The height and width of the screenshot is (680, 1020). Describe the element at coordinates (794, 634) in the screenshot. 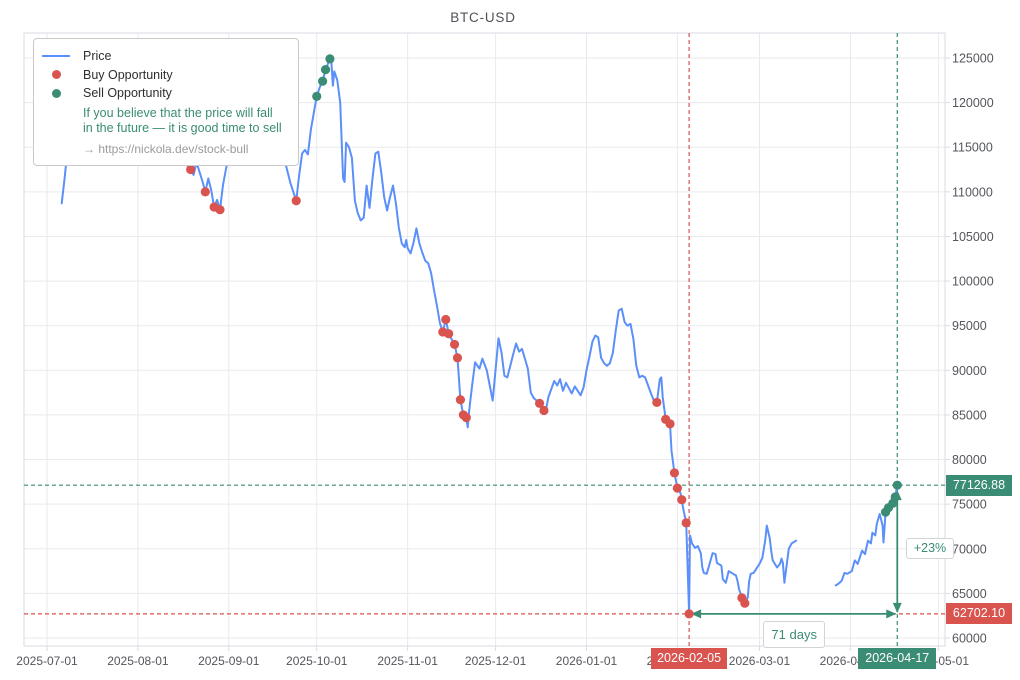

I see `duration-label: 71 days` at that location.